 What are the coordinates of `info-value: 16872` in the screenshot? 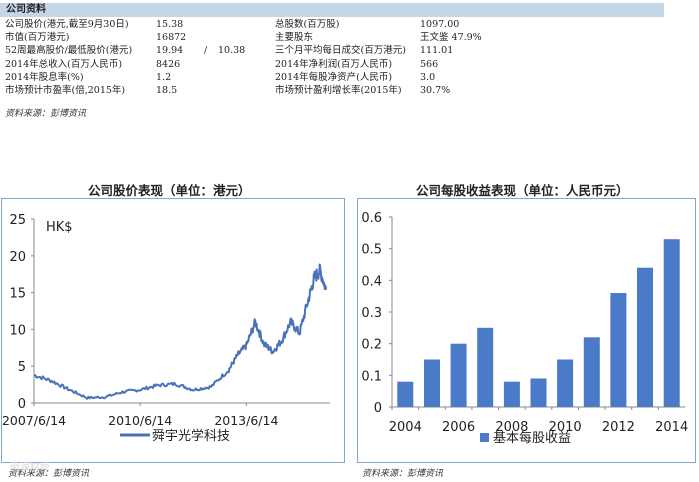 It's located at (171, 38).